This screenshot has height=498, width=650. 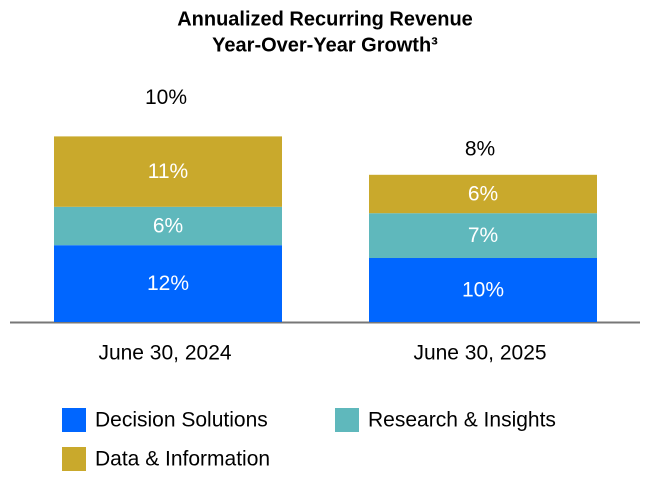 What do you see at coordinates (479, 353) in the screenshot?
I see `x-tick-label: June 30, 2025` at bounding box center [479, 353].